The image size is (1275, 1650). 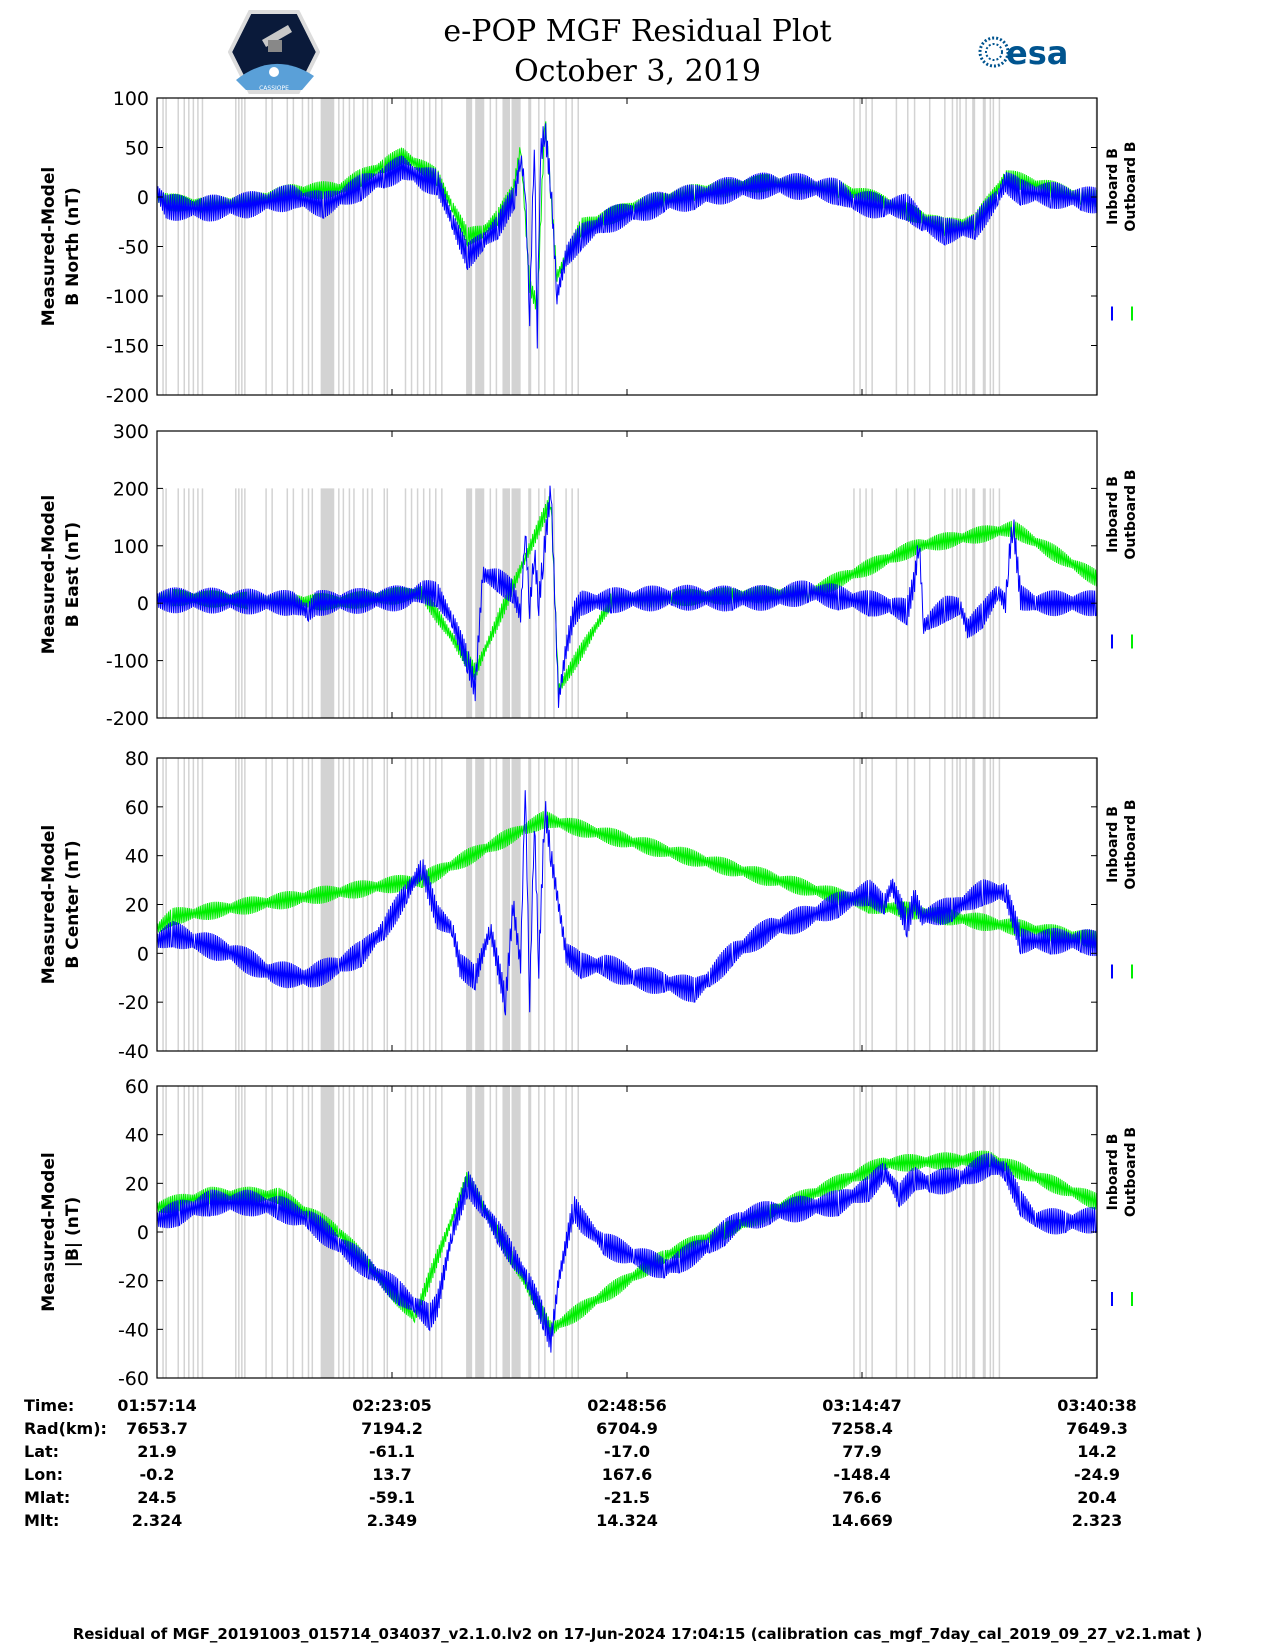 I want to click on ephemeris-value: -24.9, so click(x=1097, y=1474).